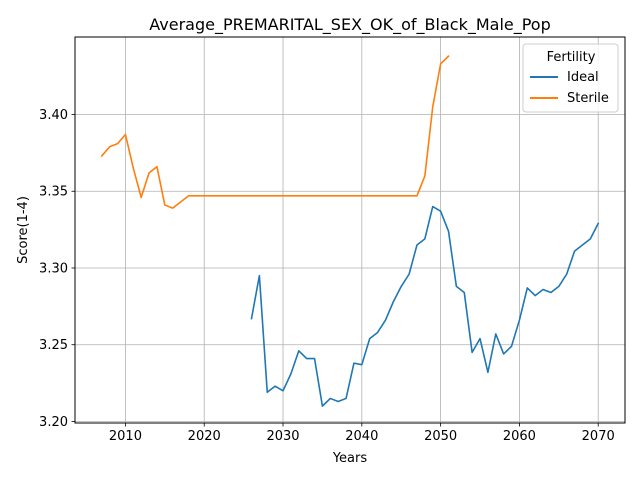 The width and height of the screenshot is (640, 480). I want to click on x-tick-label: 2010, so click(125, 436).